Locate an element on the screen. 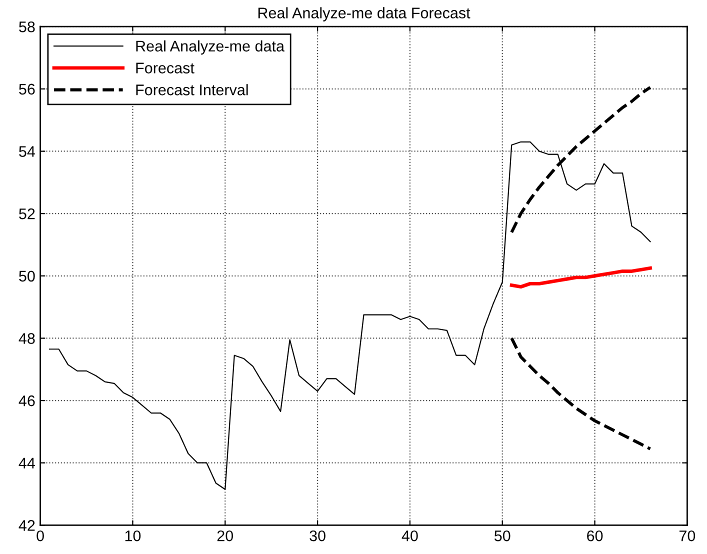 This screenshot has height=554, width=707. y-tick-label: 54 is located at coordinates (27, 151).